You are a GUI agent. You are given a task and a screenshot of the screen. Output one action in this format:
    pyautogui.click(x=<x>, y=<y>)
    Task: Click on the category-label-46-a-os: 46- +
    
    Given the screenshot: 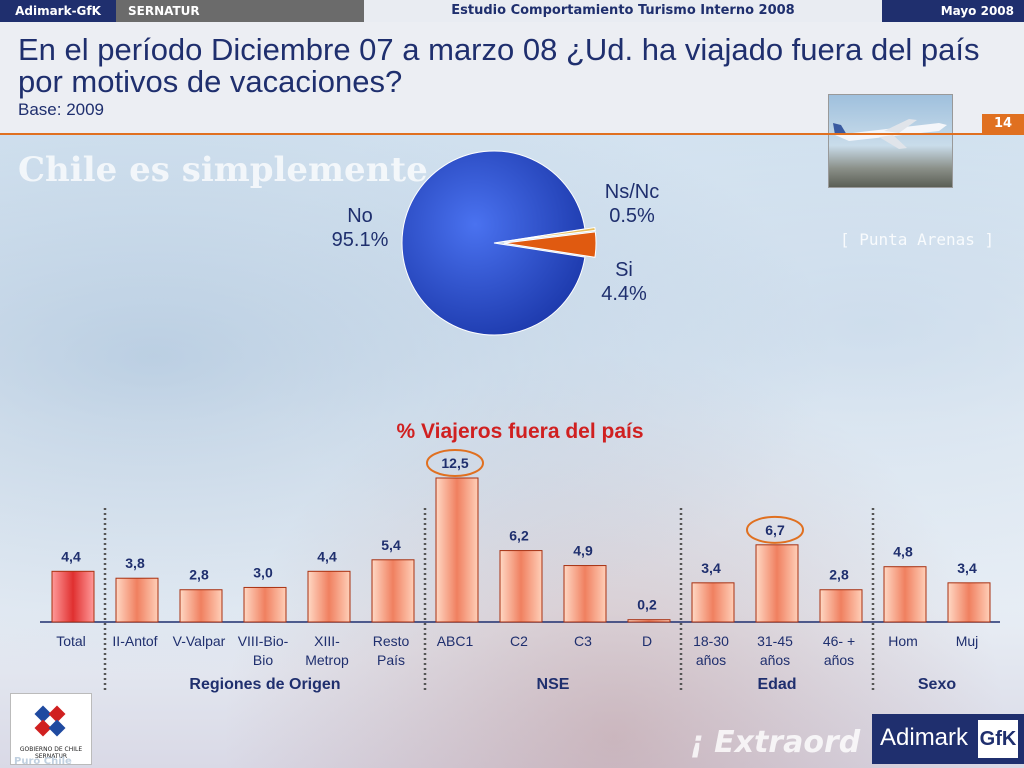 What is the action you would take?
    pyautogui.click(x=839, y=641)
    